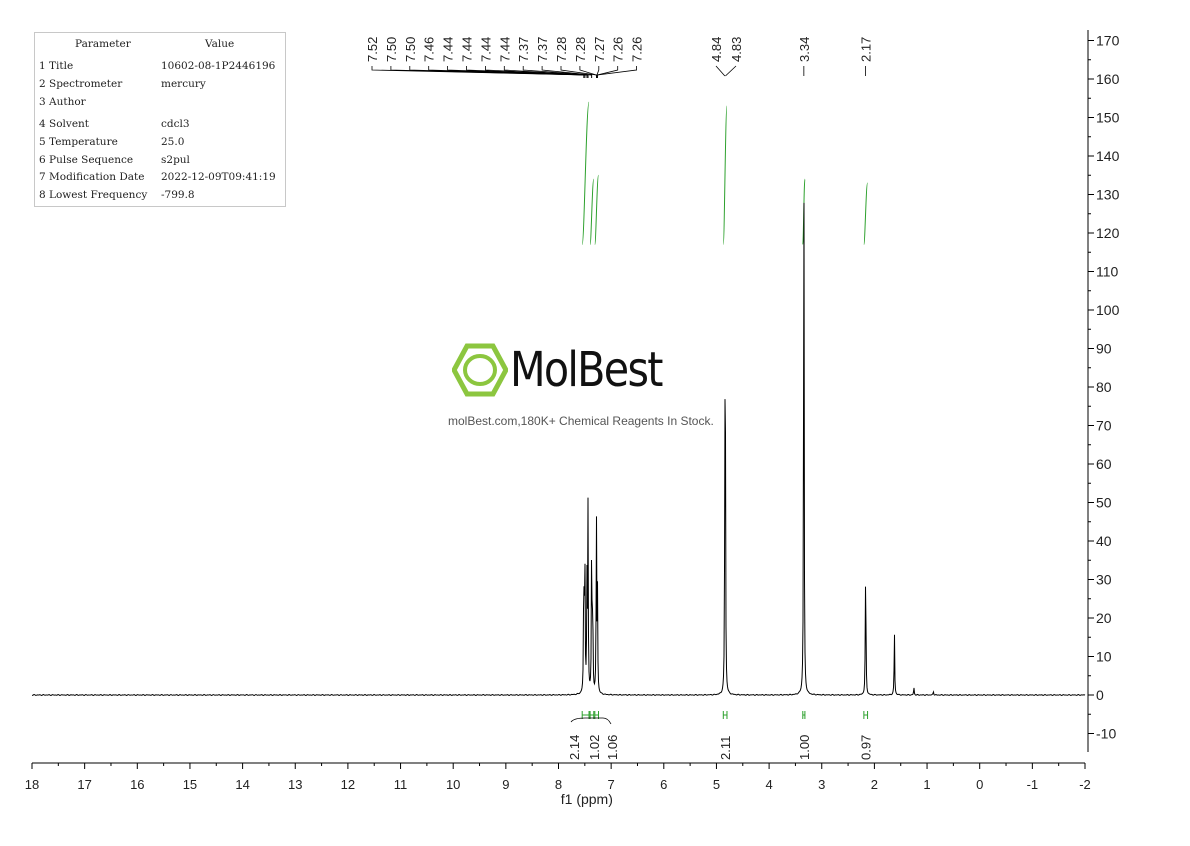 The image size is (1190, 846). Describe the element at coordinates (716, 784) in the screenshot. I see `x-tick-label: 5` at that location.